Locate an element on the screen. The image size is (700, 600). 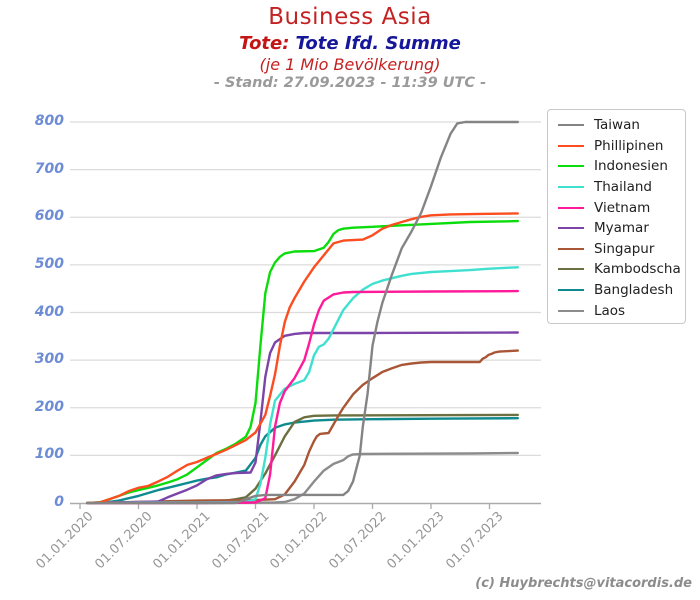
legend-item-kambodscha: Kambodscha is located at coordinates (621, 269).